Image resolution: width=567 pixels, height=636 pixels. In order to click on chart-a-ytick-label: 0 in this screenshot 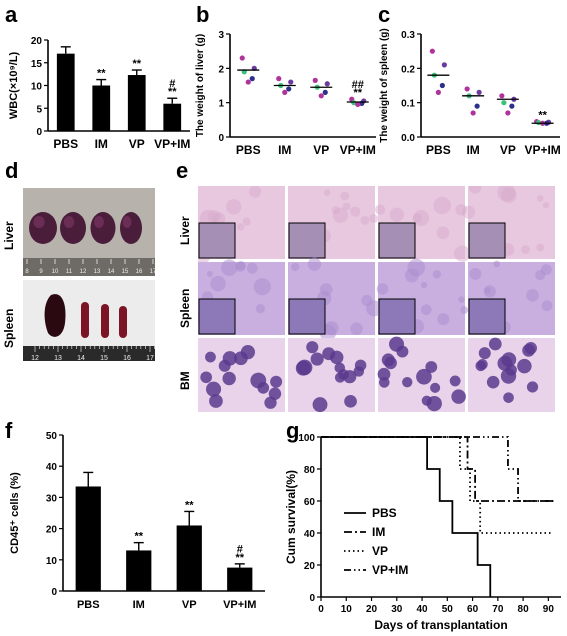, I will do `click(39, 132)`.